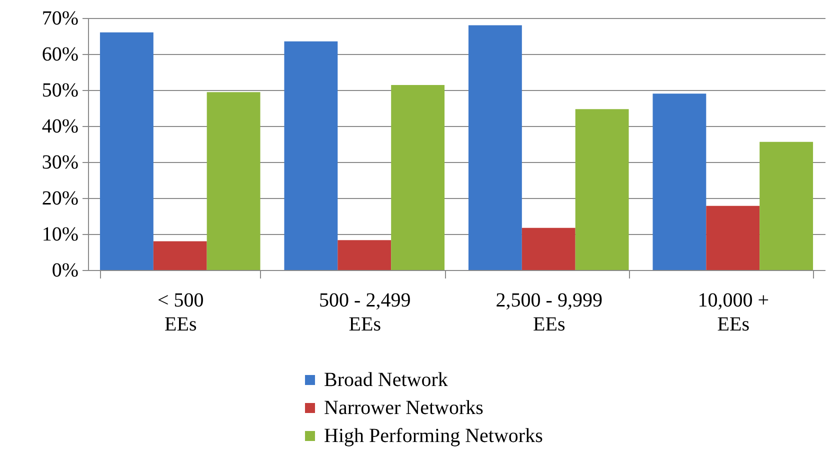  Describe the element at coordinates (434, 436) in the screenshot. I see `legend-label: High Performing Networks` at that location.